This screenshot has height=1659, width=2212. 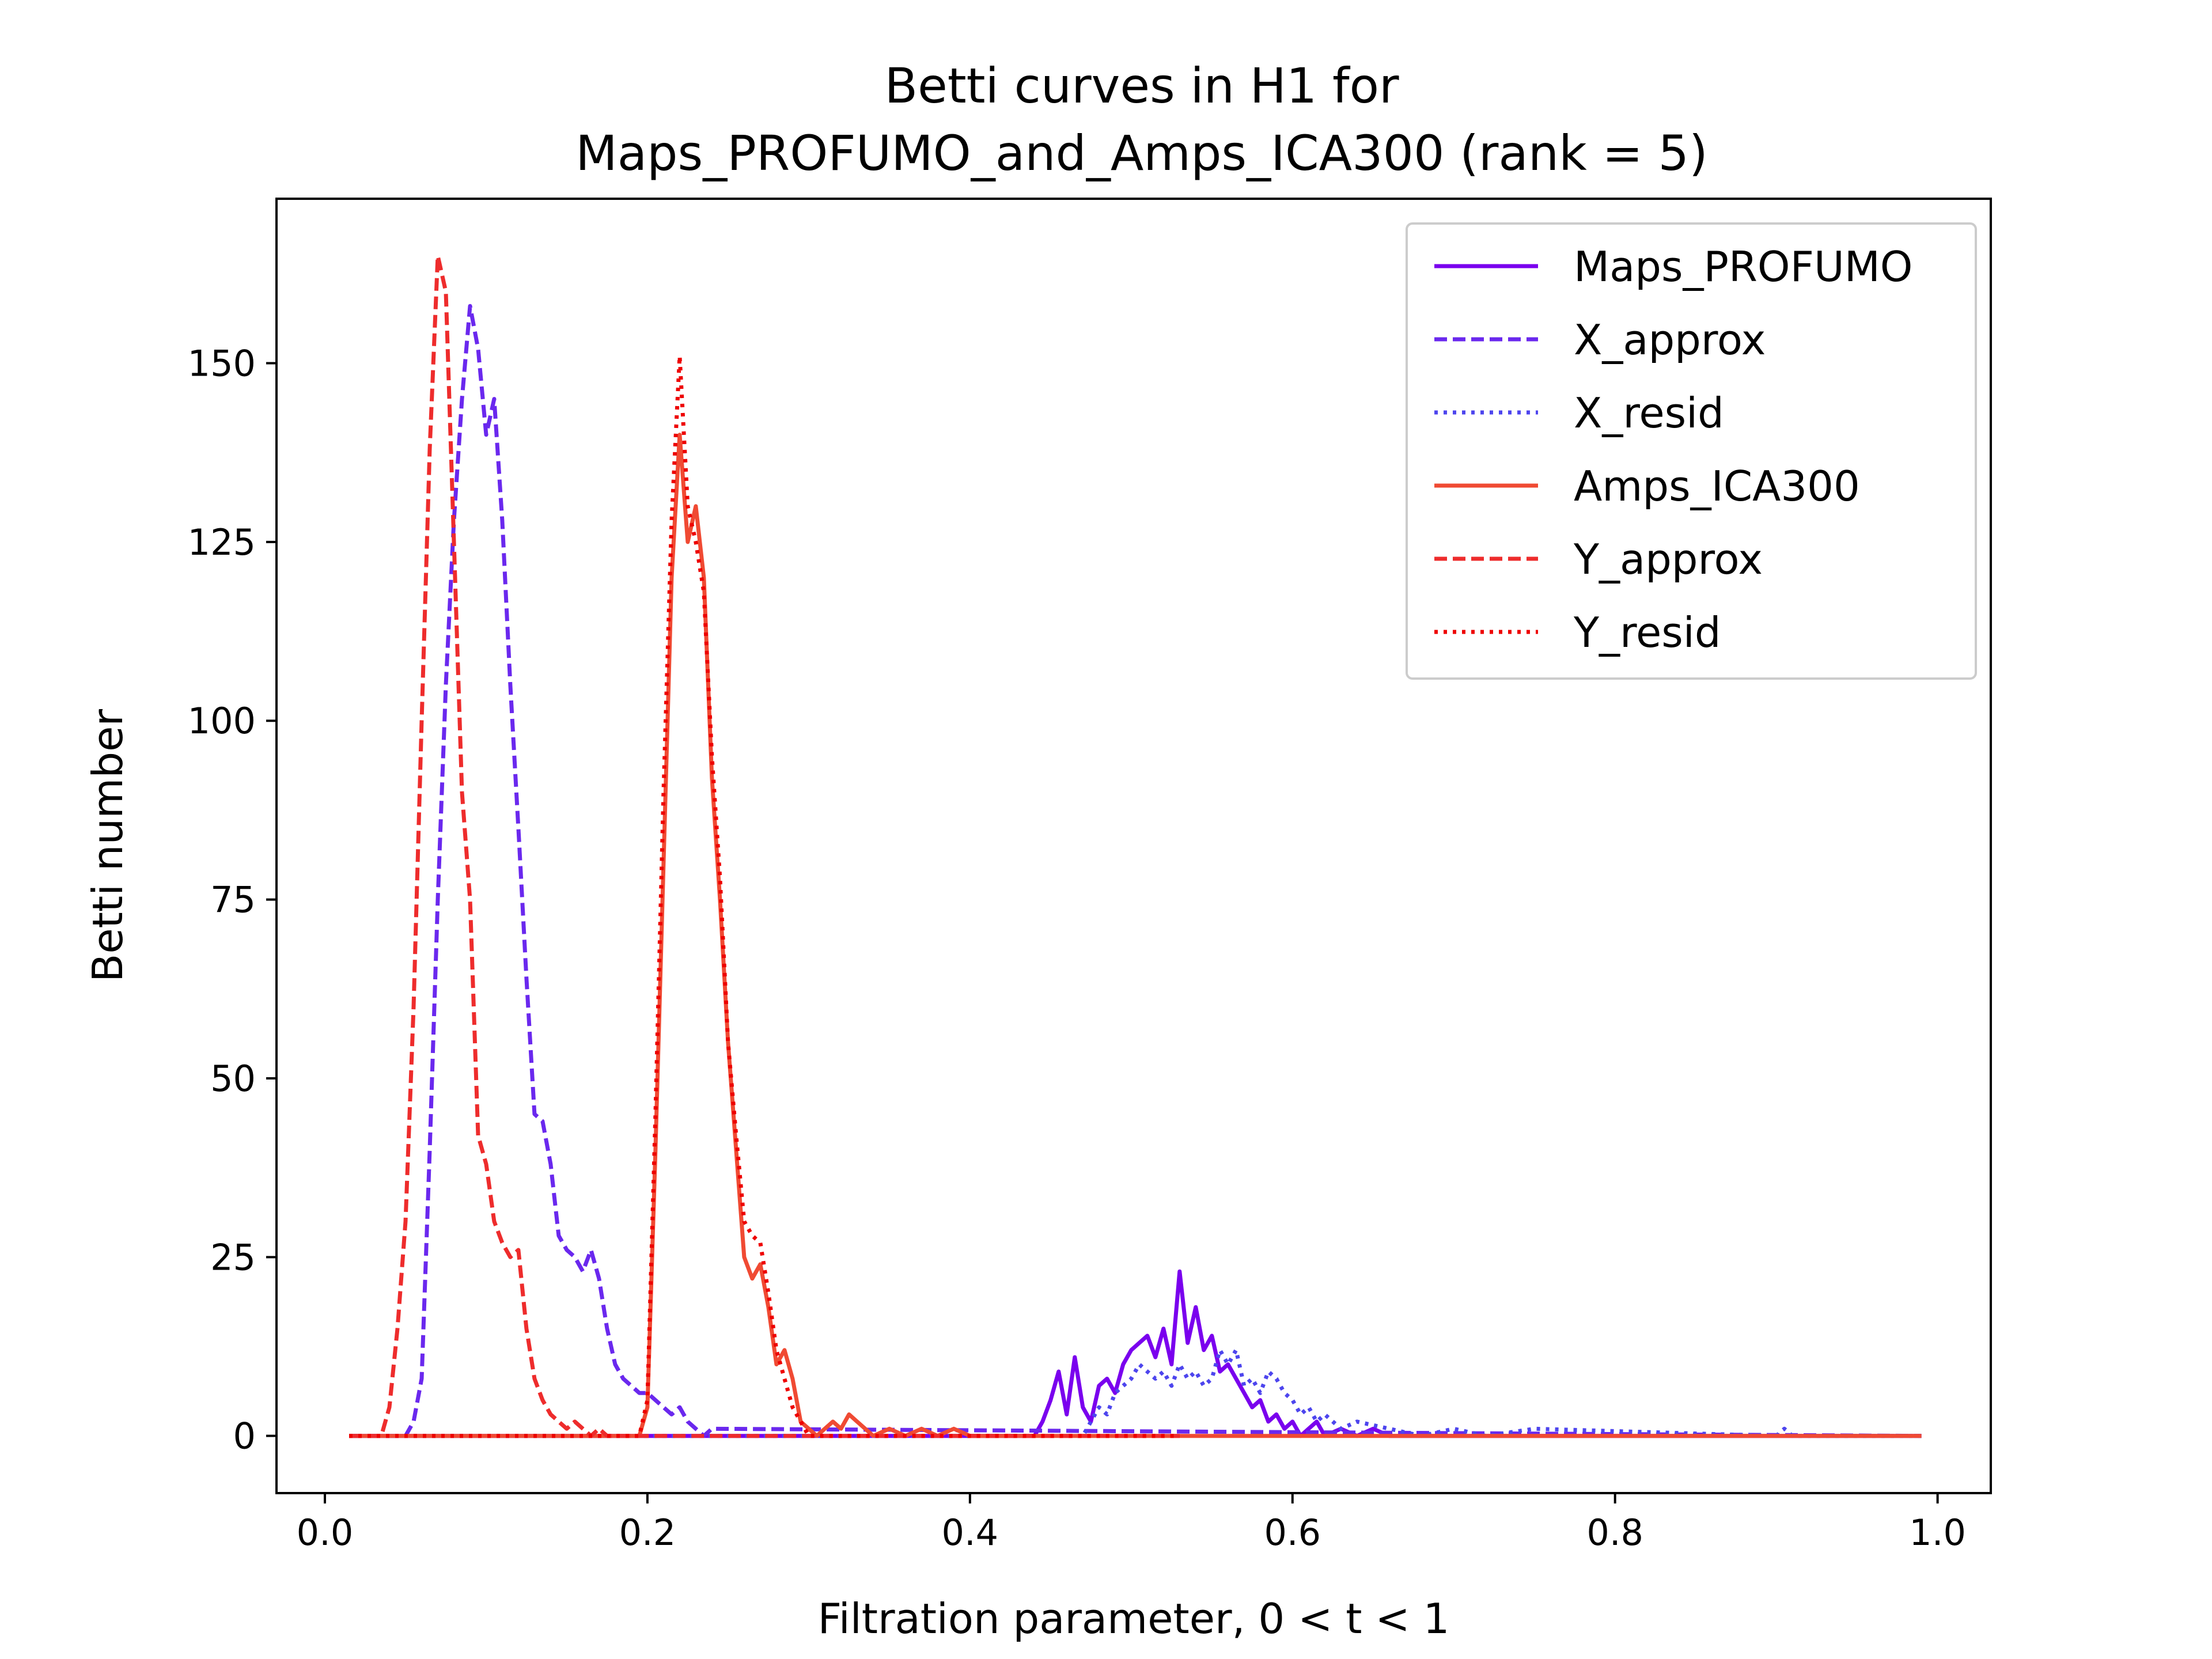 I want to click on x-tick-label-2: 0.4, so click(x=970, y=1533).